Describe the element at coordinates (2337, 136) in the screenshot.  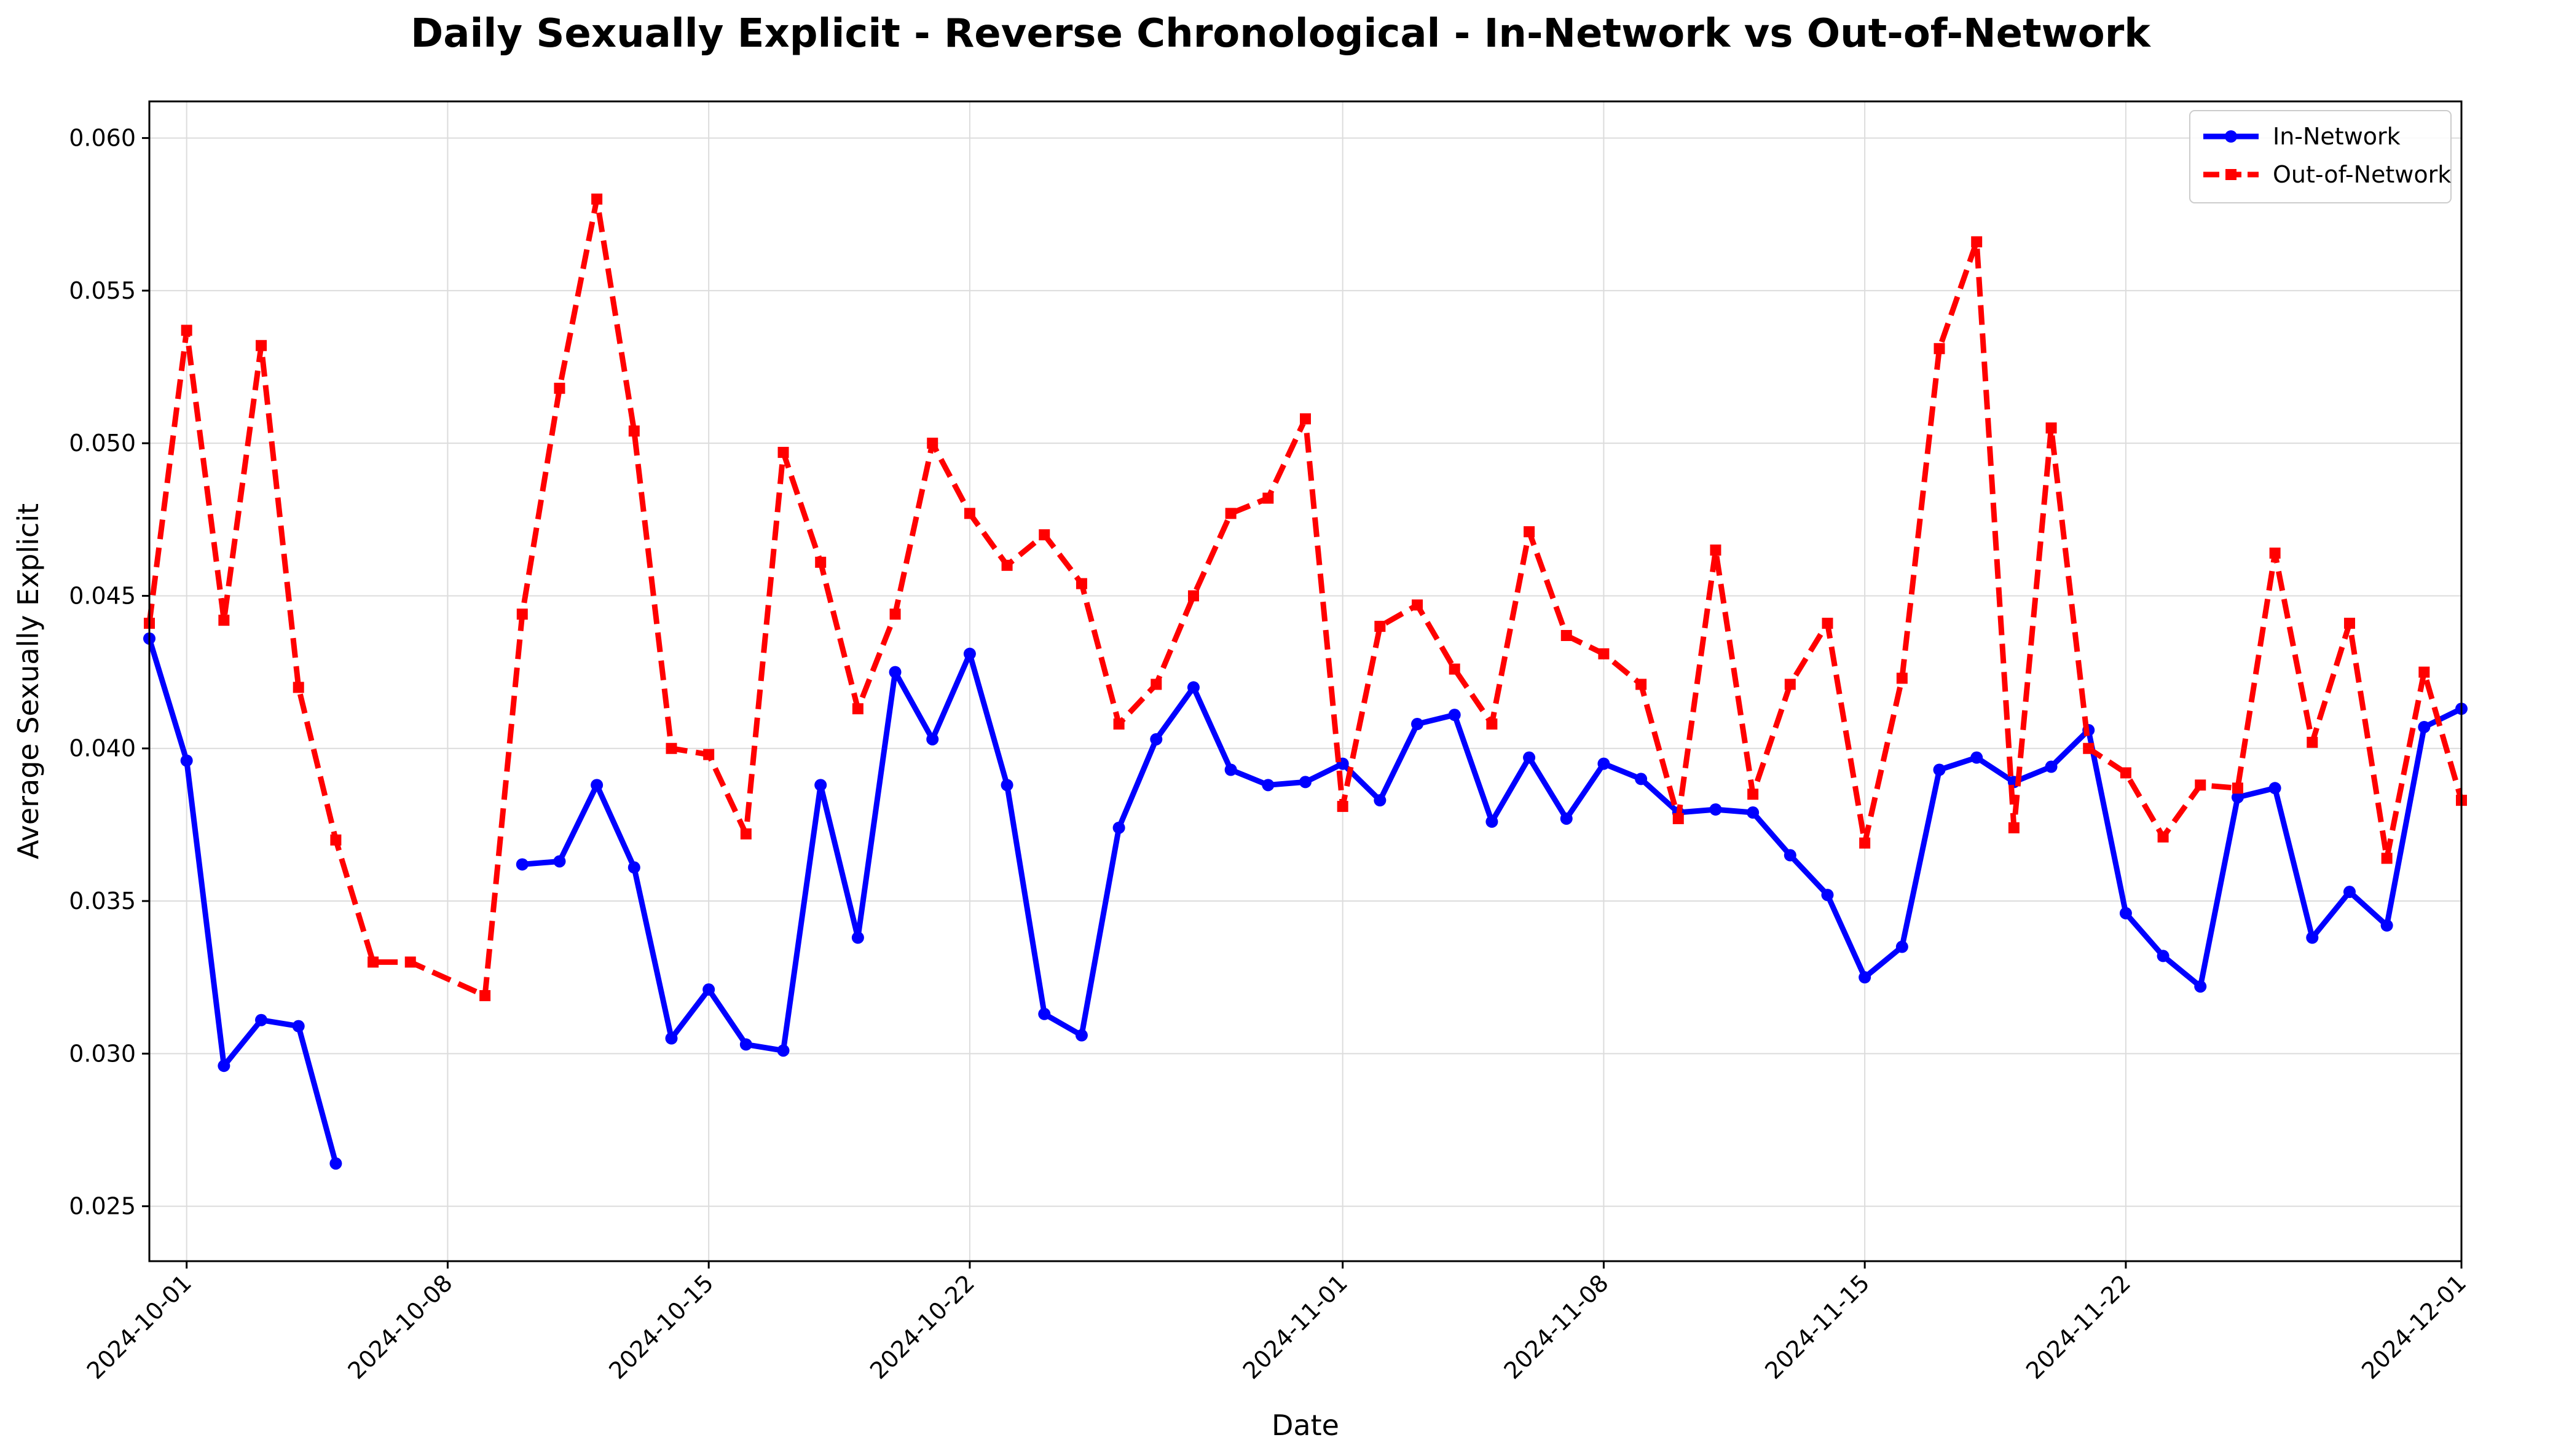
I see `legend-label-in-network: In-Network` at that location.